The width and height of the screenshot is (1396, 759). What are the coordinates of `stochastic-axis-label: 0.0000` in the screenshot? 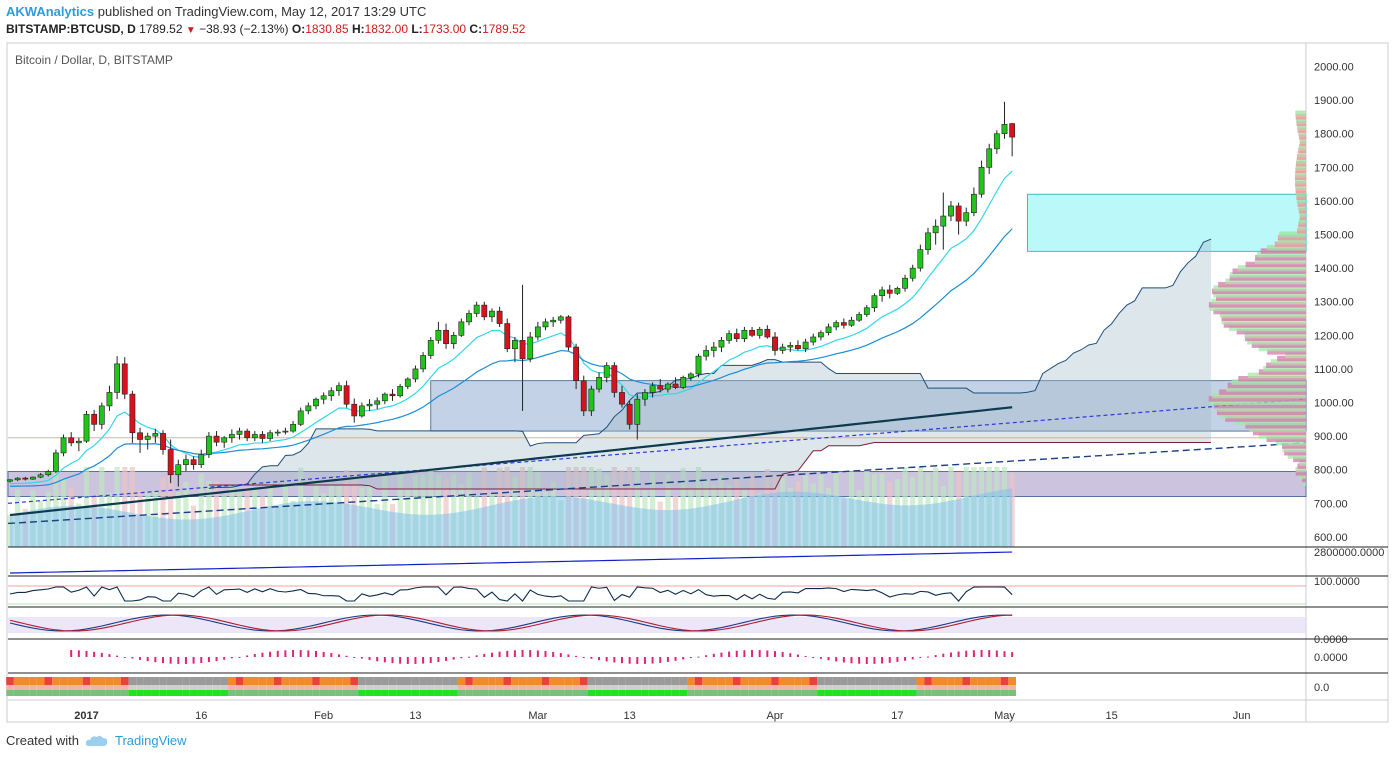 It's located at (1331, 640).